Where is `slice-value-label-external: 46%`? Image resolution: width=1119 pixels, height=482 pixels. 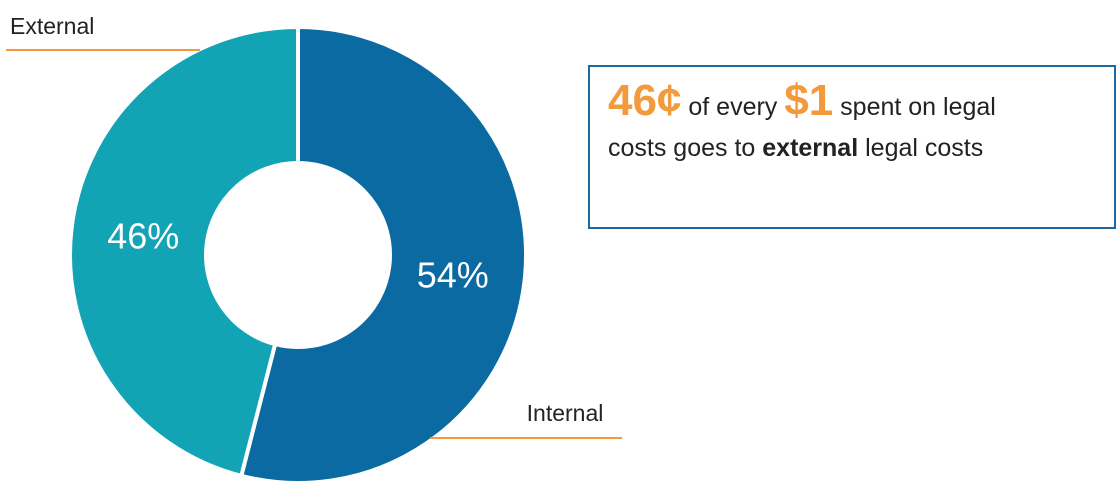 slice-value-label-external: 46% is located at coordinates (143, 235).